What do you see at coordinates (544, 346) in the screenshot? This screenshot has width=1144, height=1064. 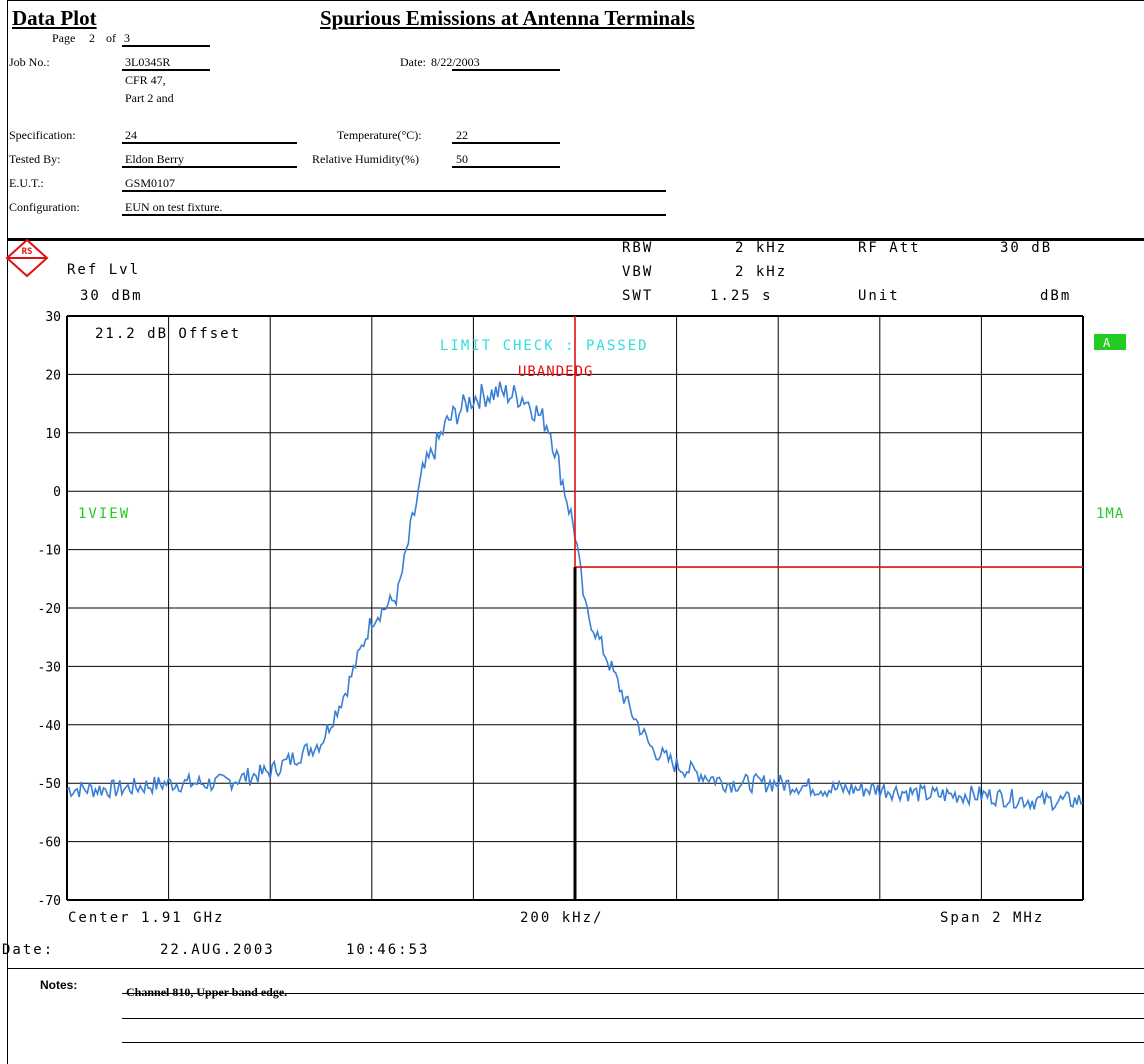 I see `limit-check-status: LIMIT CHECK : PASSED` at bounding box center [544, 346].